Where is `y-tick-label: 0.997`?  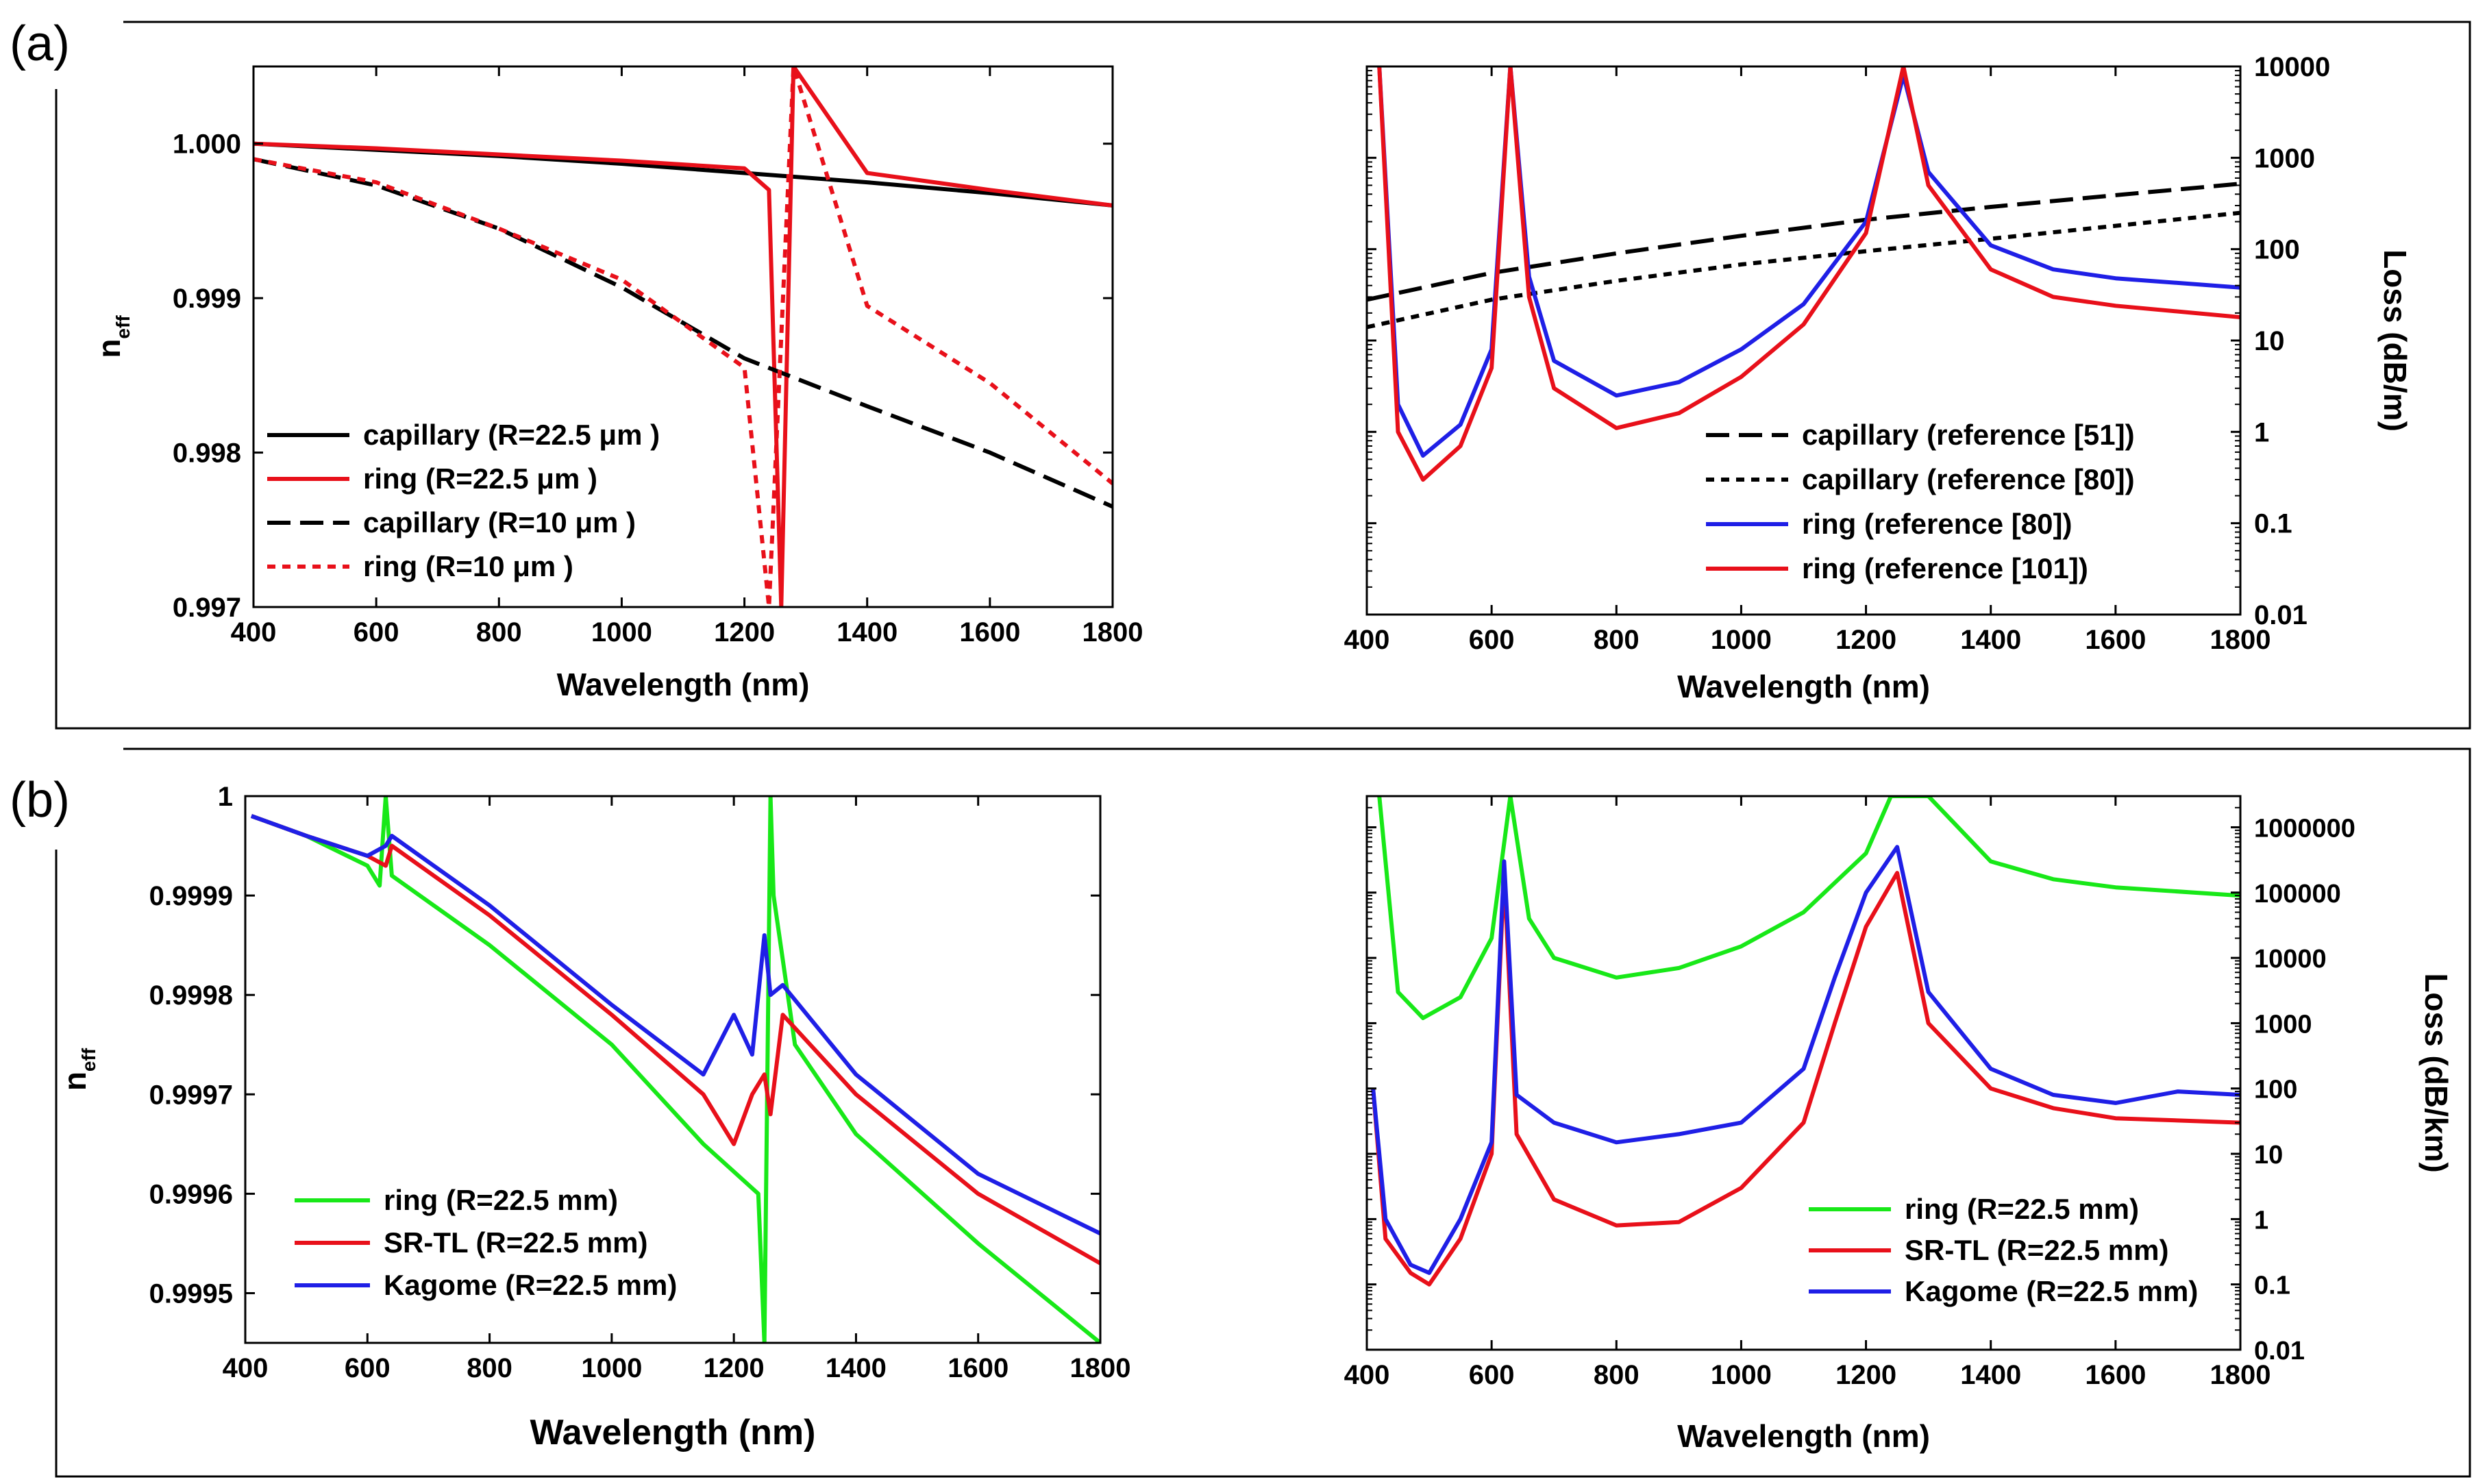 y-tick-label: 0.997 is located at coordinates (207, 608).